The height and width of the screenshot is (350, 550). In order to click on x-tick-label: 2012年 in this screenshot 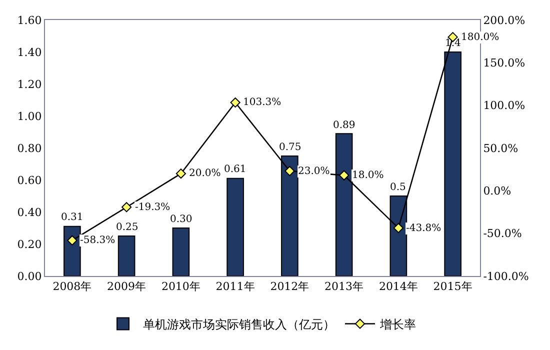, I will do `click(290, 287)`.